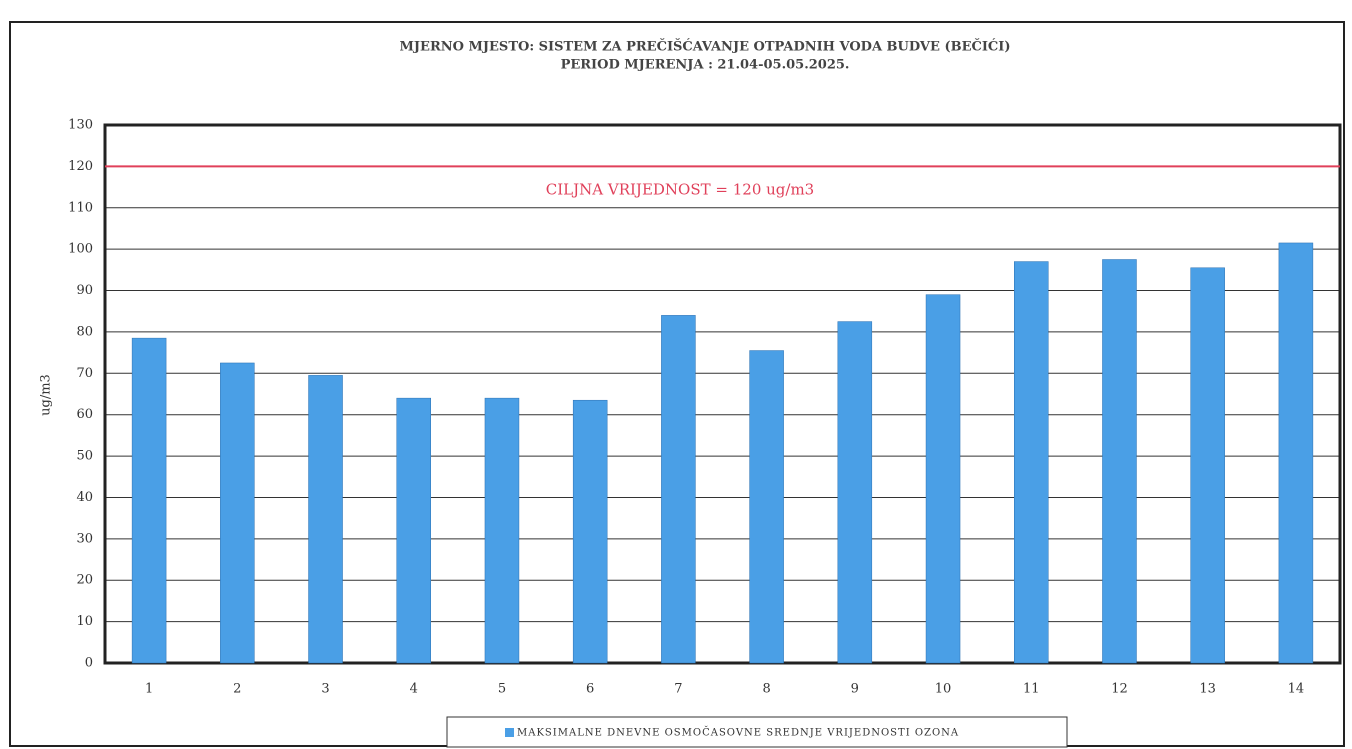  What do you see at coordinates (509, 732) in the screenshot?
I see `legend-swatch` at bounding box center [509, 732].